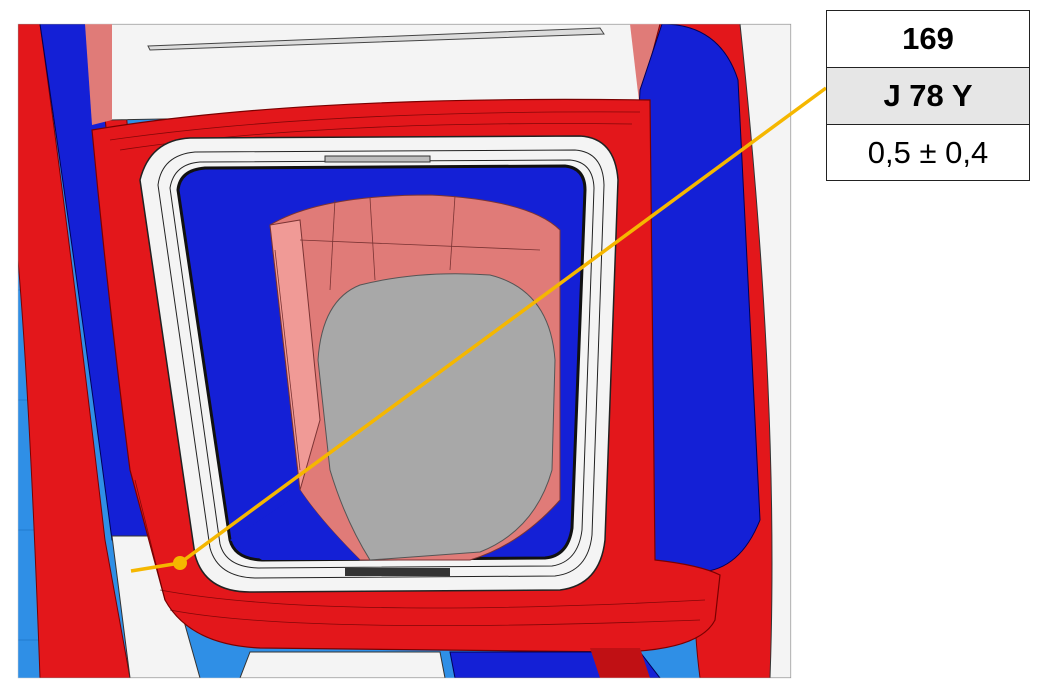 The height and width of the screenshot is (685, 1046). What do you see at coordinates (376, 39) in the screenshot?
I see `top-slot` at bounding box center [376, 39].